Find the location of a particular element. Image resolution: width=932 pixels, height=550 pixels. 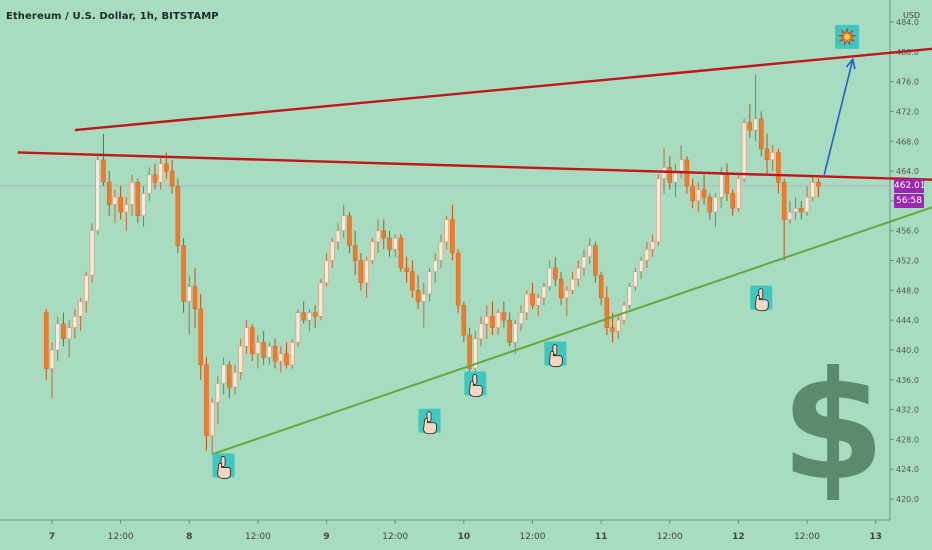

price-tick-label: 468.0 is located at coordinates (907, 141).